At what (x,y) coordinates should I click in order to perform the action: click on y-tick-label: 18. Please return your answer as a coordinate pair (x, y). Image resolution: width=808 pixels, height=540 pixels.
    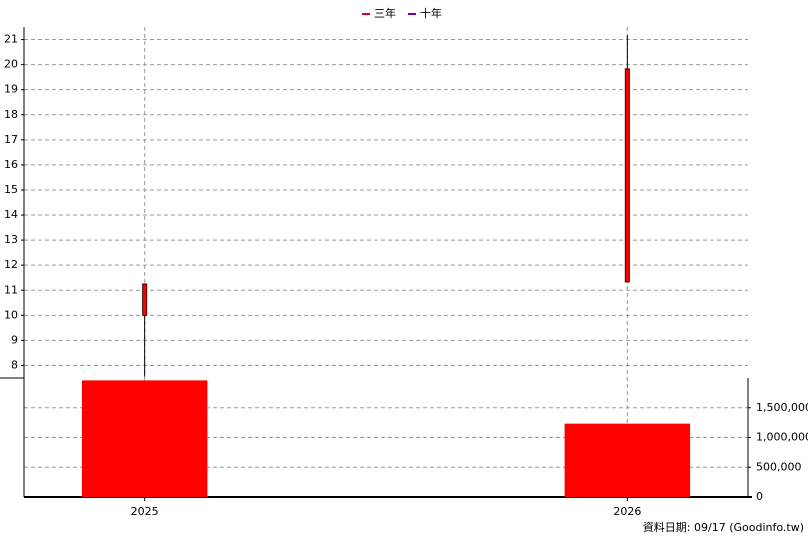
    Looking at the image, I should click on (11, 114).